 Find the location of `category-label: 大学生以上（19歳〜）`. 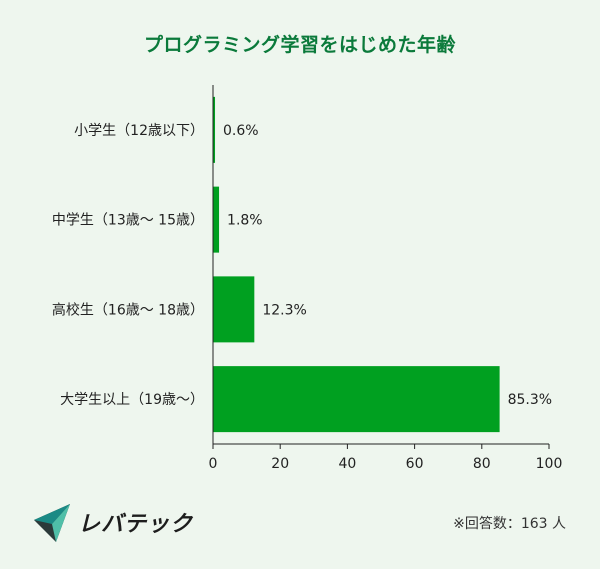

category-label: 大学生以上（19歳〜） is located at coordinates (132, 400).